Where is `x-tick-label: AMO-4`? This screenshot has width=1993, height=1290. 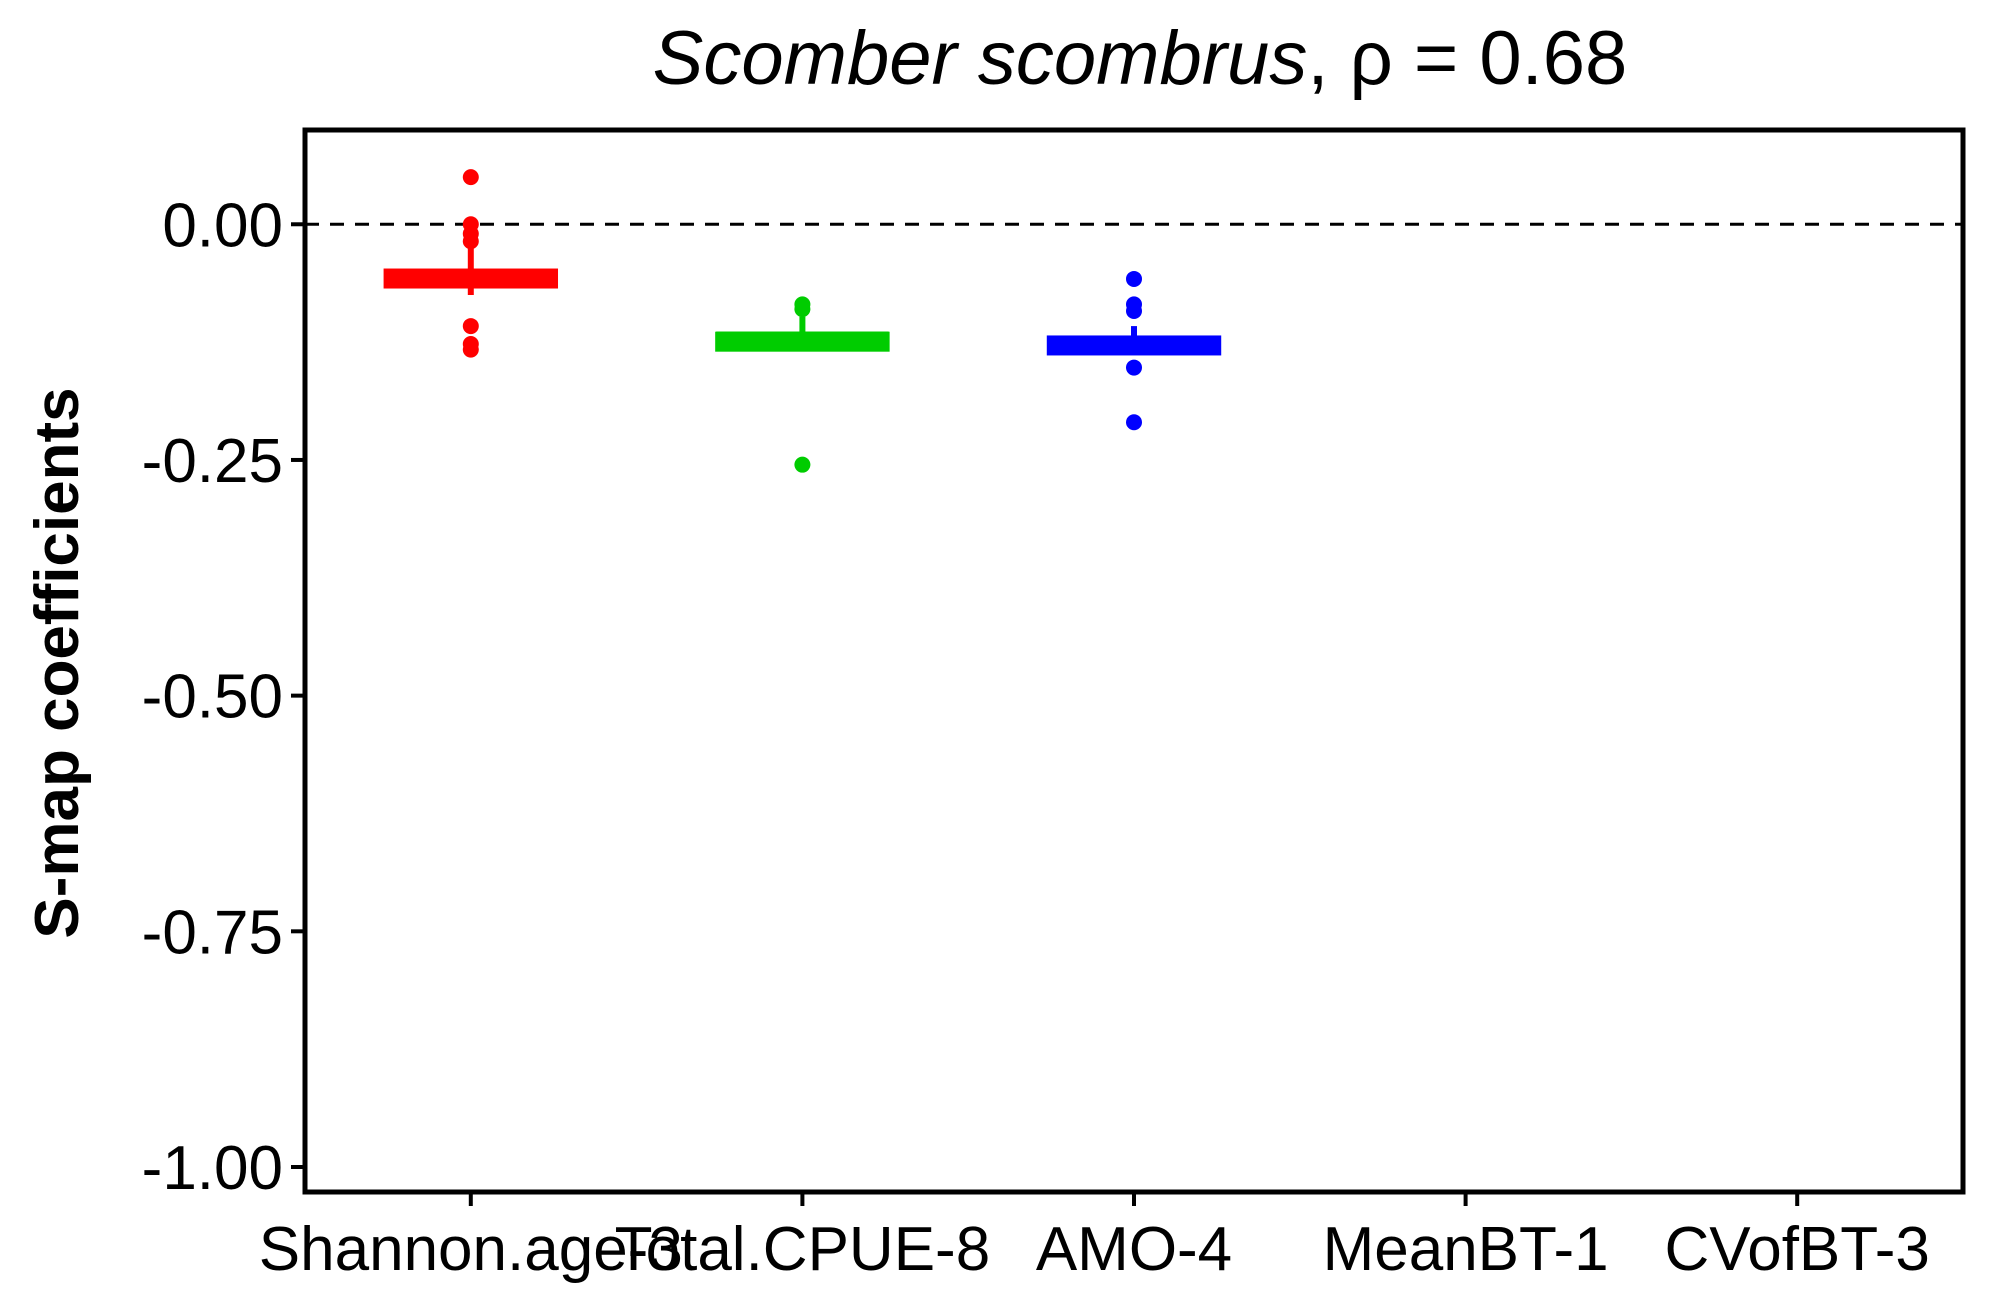
x-tick-label: AMO-4 is located at coordinates (1134, 1249).